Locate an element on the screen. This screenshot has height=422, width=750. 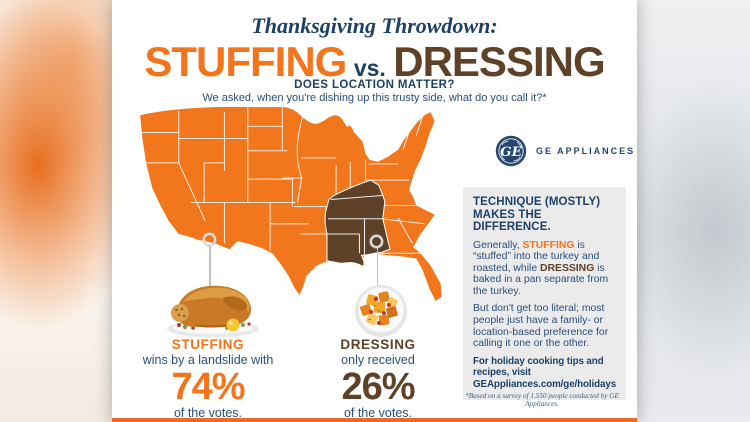
dressing-state-borders is located at coordinates (355, 225).